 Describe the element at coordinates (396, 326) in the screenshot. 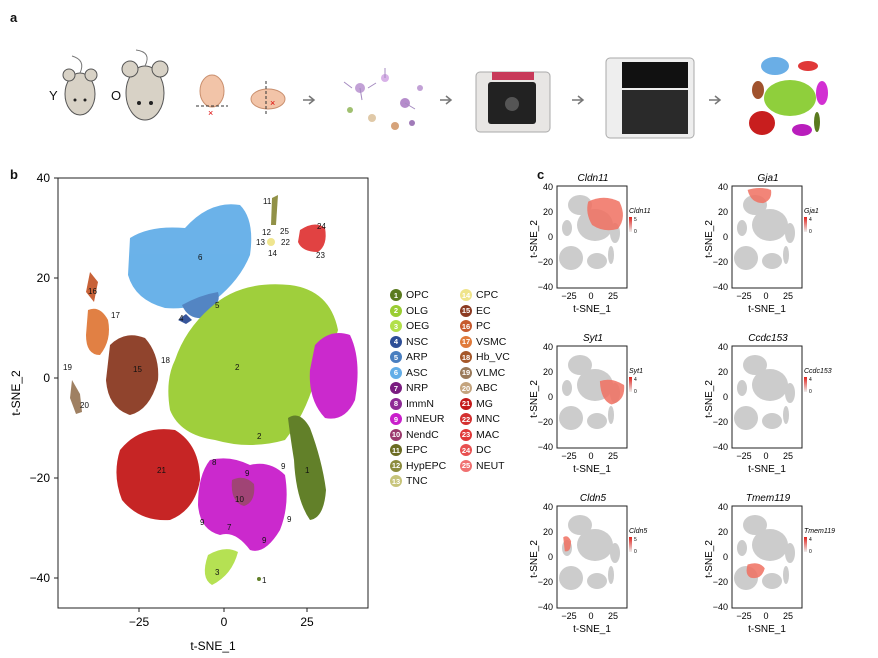

I see `legend-swatch: 3` at that location.